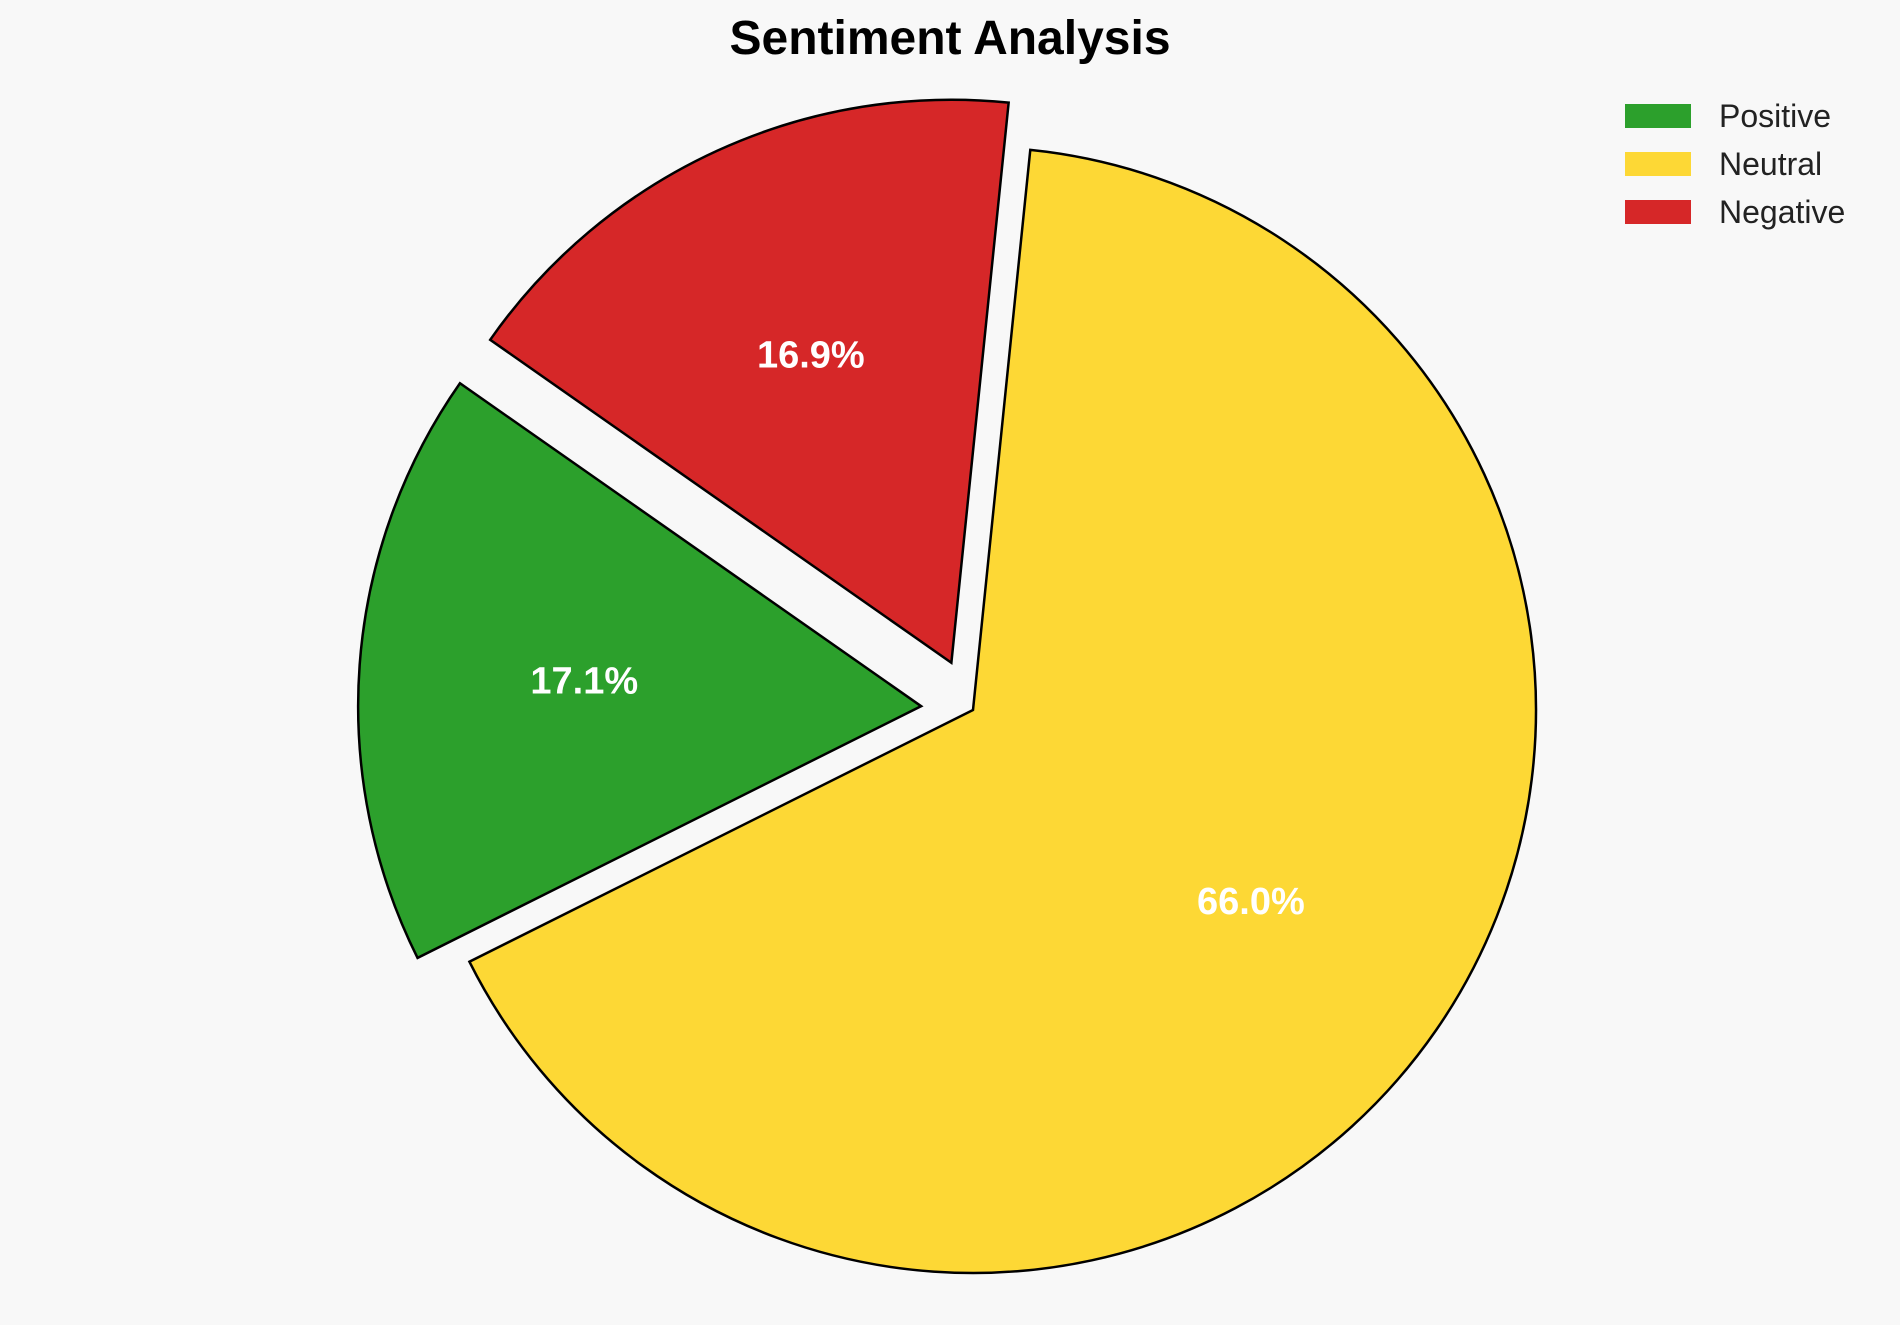  What do you see at coordinates (1770, 164) in the screenshot?
I see `legend-label-neutral: Neutral` at bounding box center [1770, 164].